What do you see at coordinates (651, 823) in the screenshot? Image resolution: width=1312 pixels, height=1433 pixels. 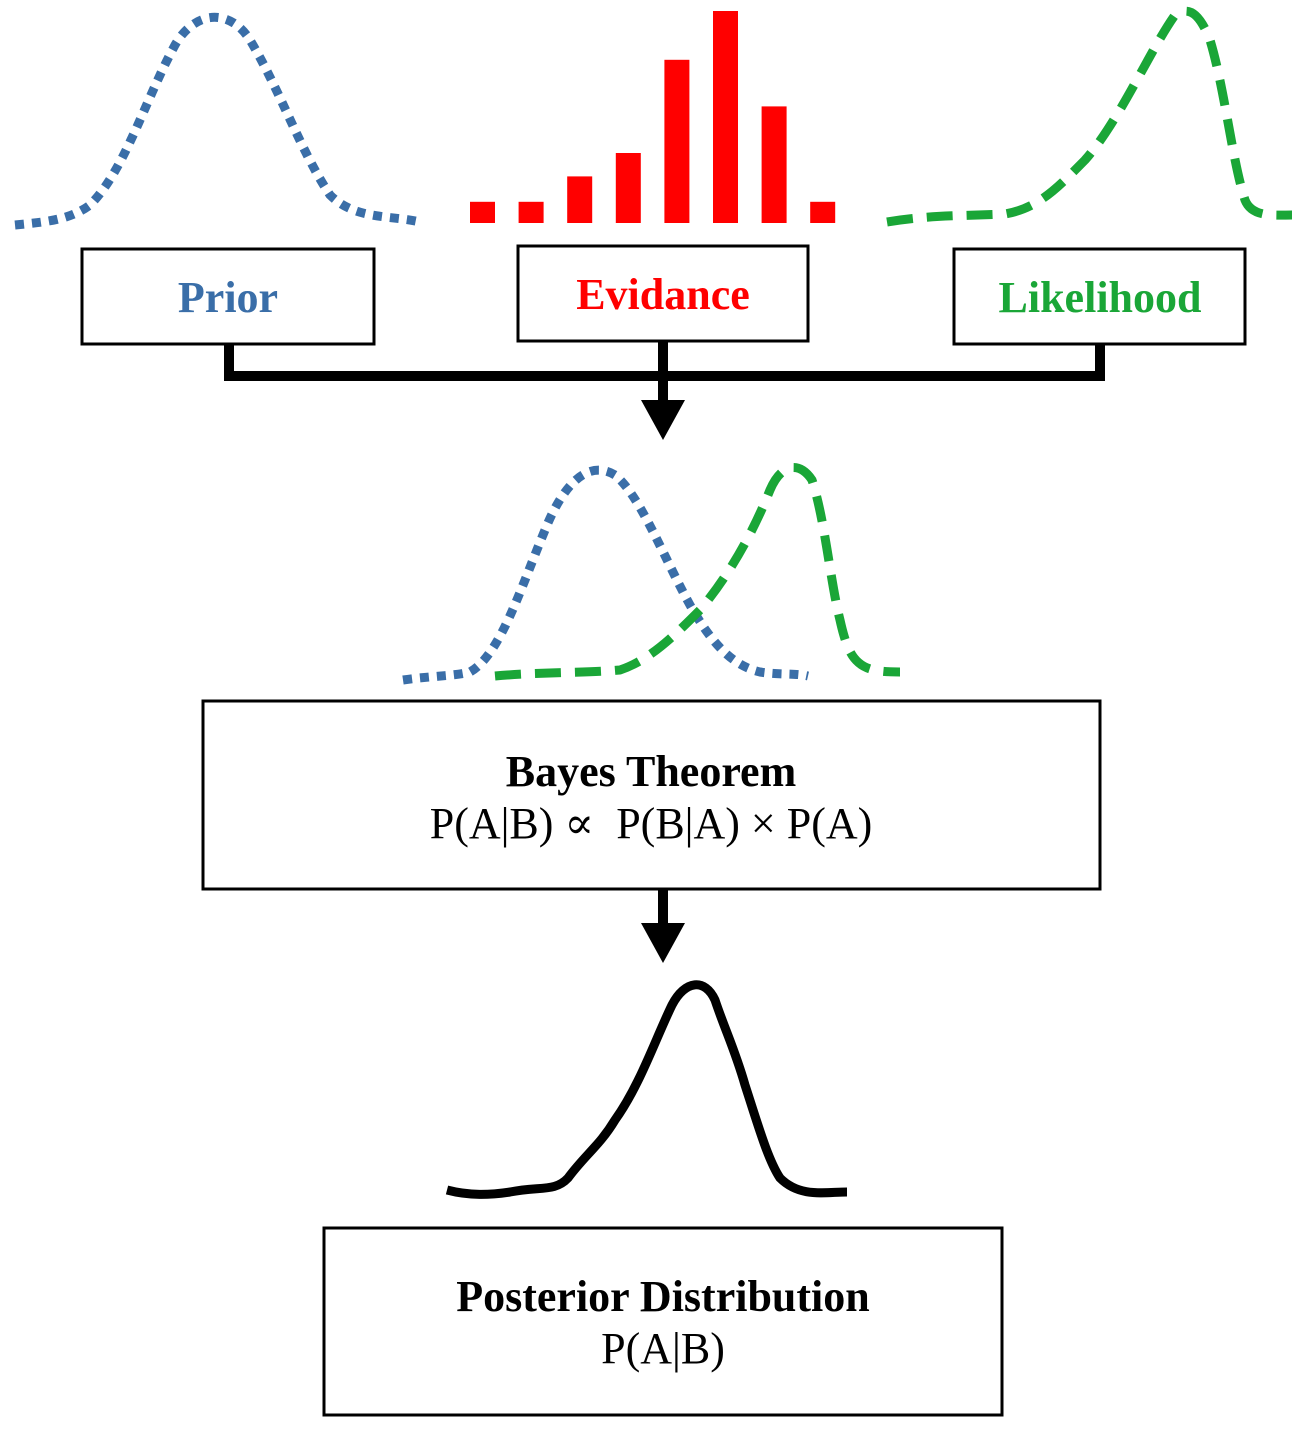 I see `bayes-theorem-formula: P(A|B) ∝ P(B|A) × P(A)` at bounding box center [651, 823].